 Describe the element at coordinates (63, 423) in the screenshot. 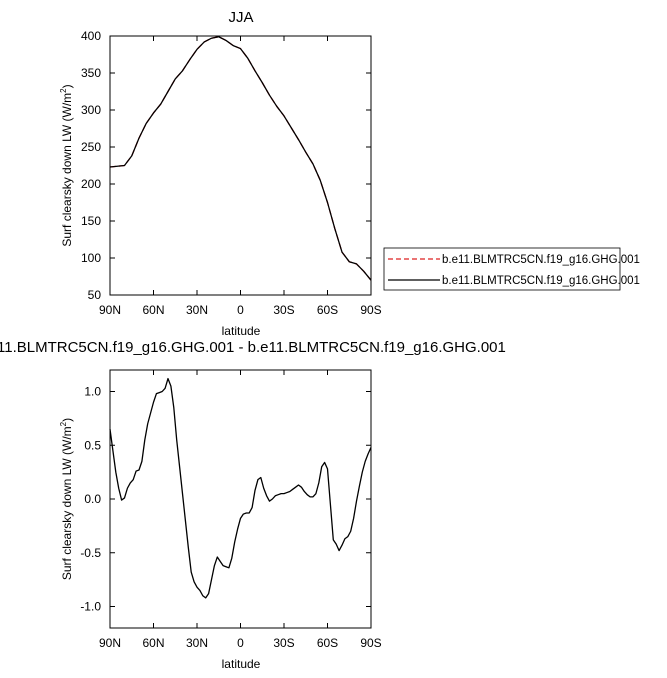

I see `lower-ylabel-sup: 2` at that location.